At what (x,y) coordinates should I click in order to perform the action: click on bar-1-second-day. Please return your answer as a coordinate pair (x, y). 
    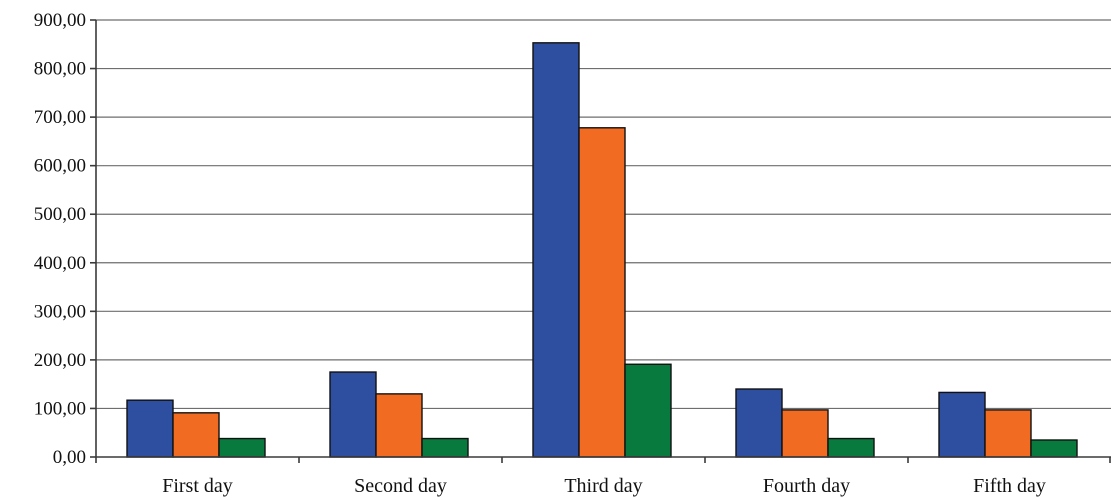
    Looking at the image, I should click on (353, 414).